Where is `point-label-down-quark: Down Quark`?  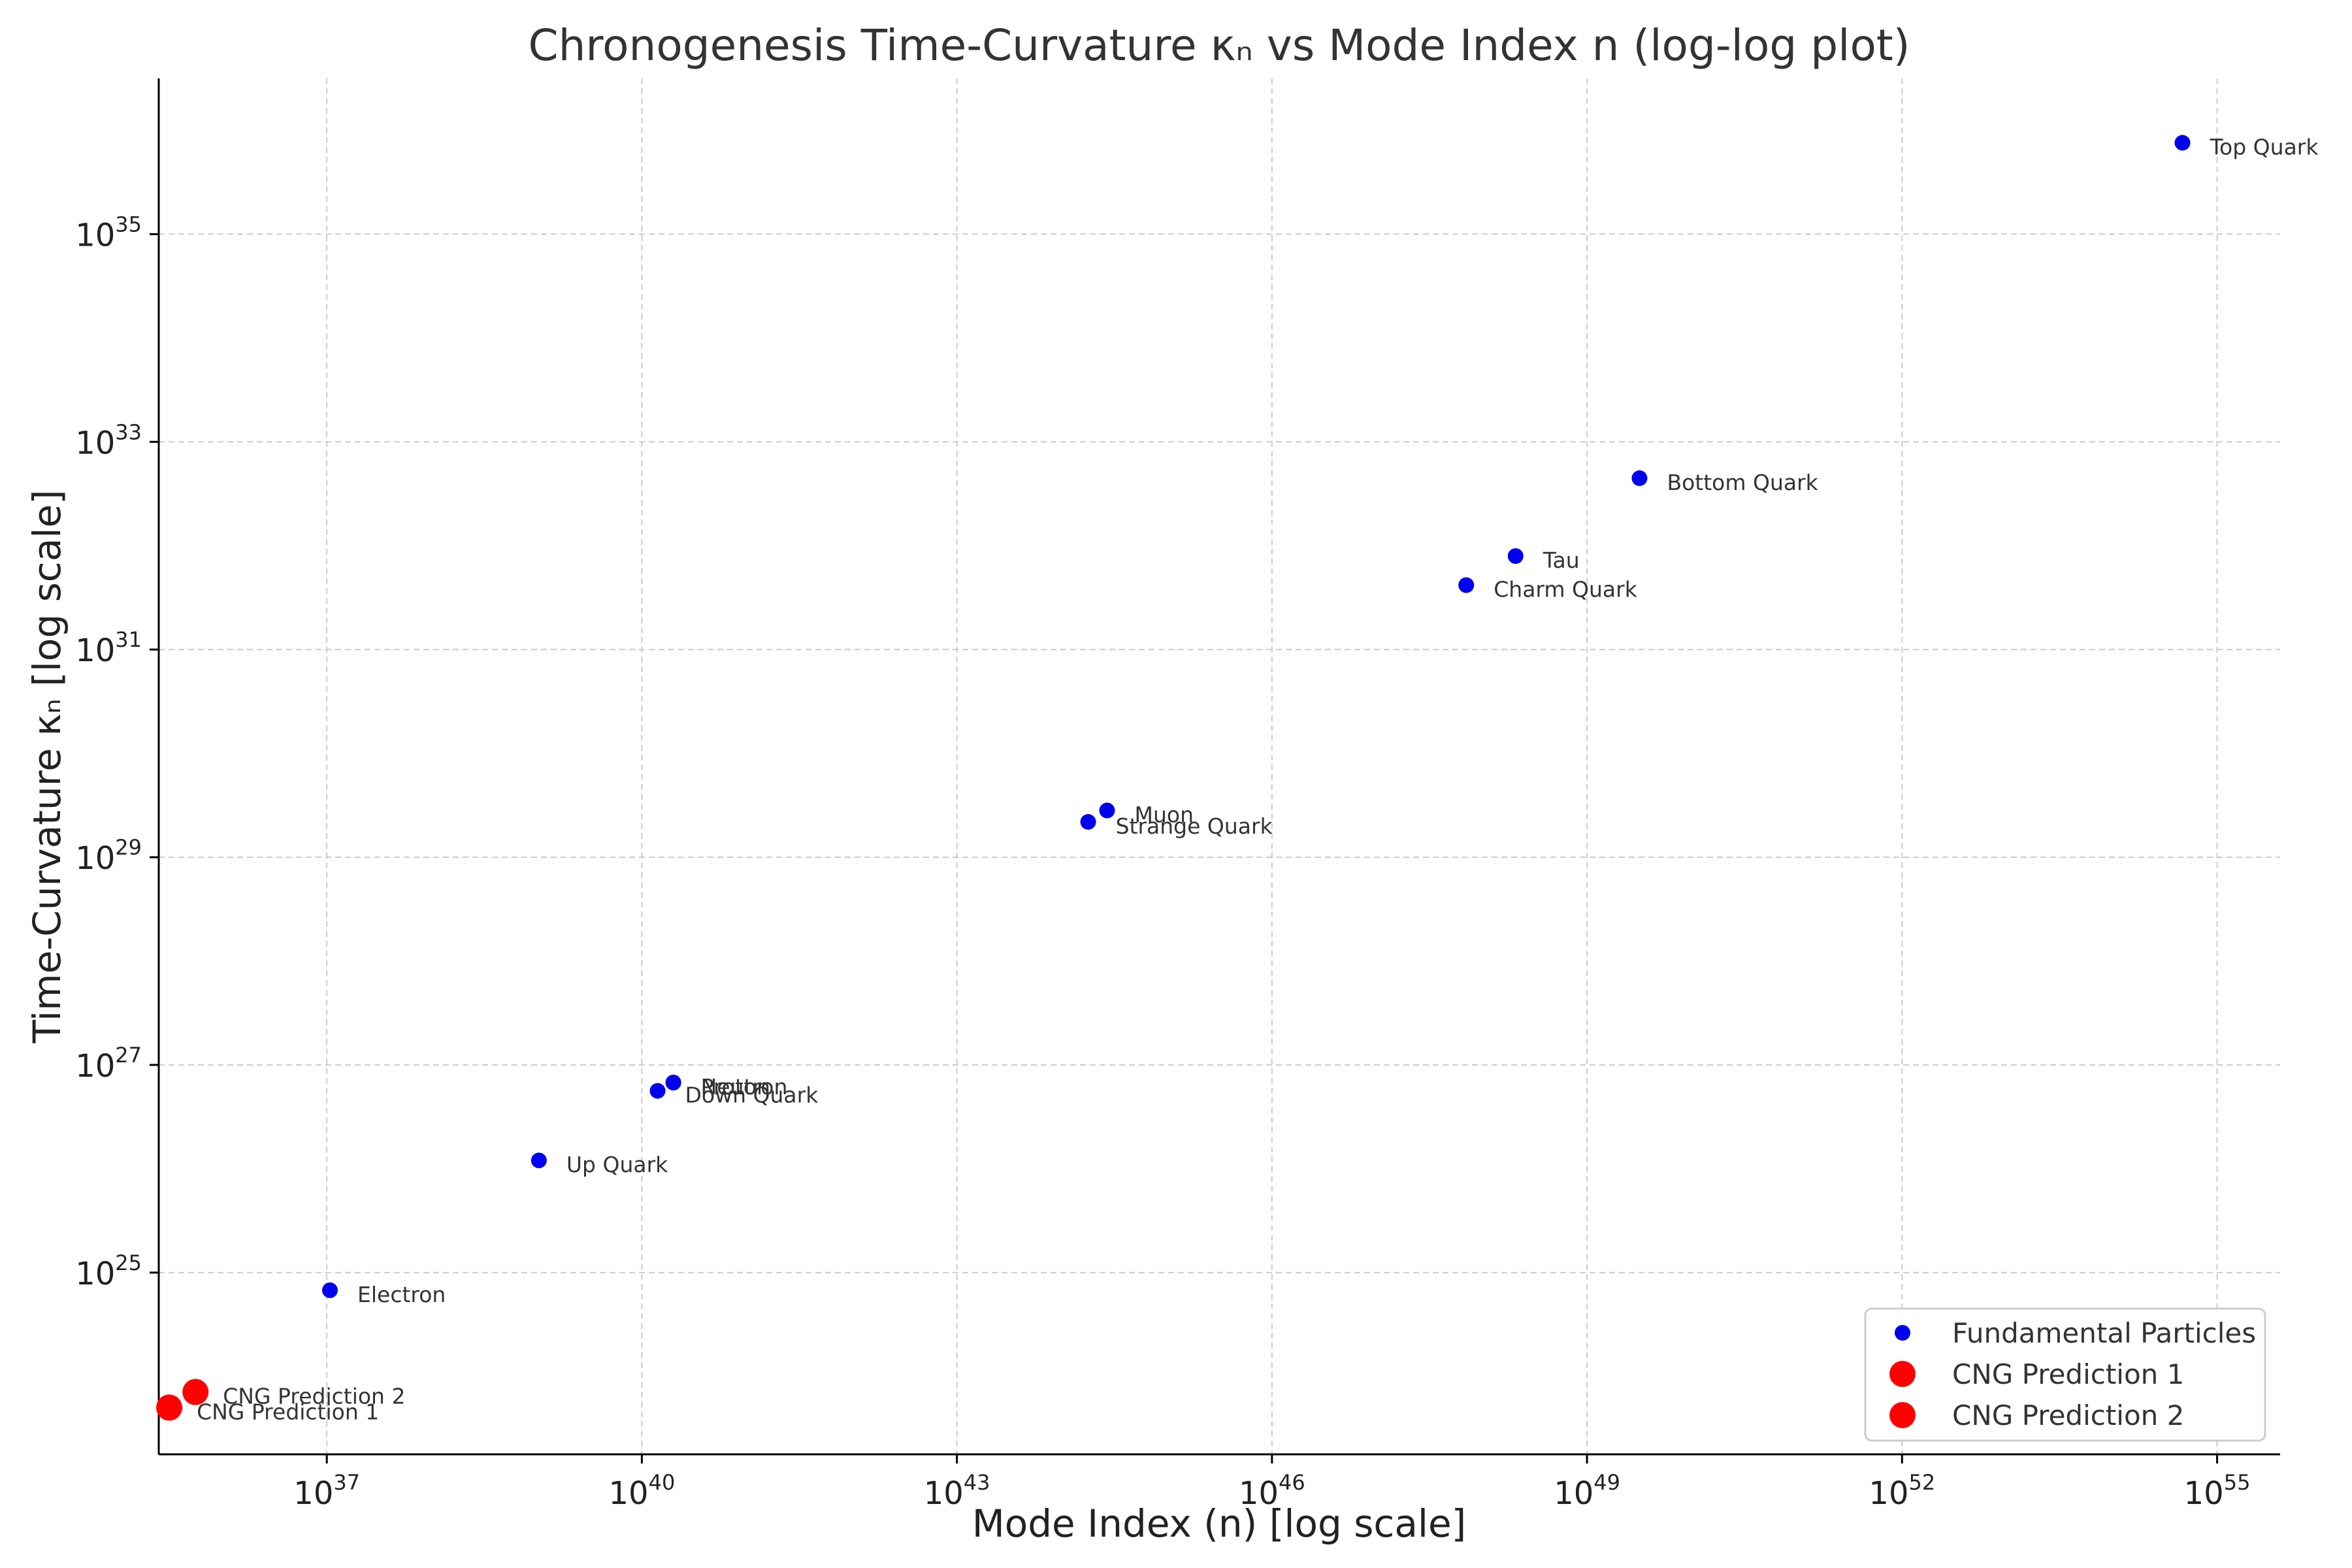 point-label-down-quark: Down Quark is located at coordinates (752, 1095).